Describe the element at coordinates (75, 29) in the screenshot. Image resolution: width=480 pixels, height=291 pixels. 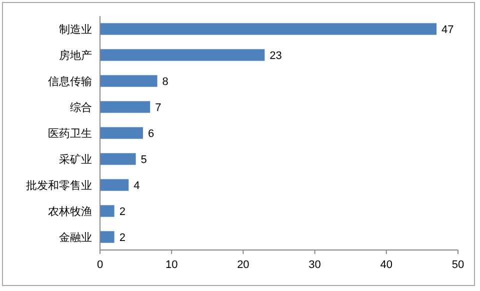
I see `y-tick-label: 制造业` at that location.